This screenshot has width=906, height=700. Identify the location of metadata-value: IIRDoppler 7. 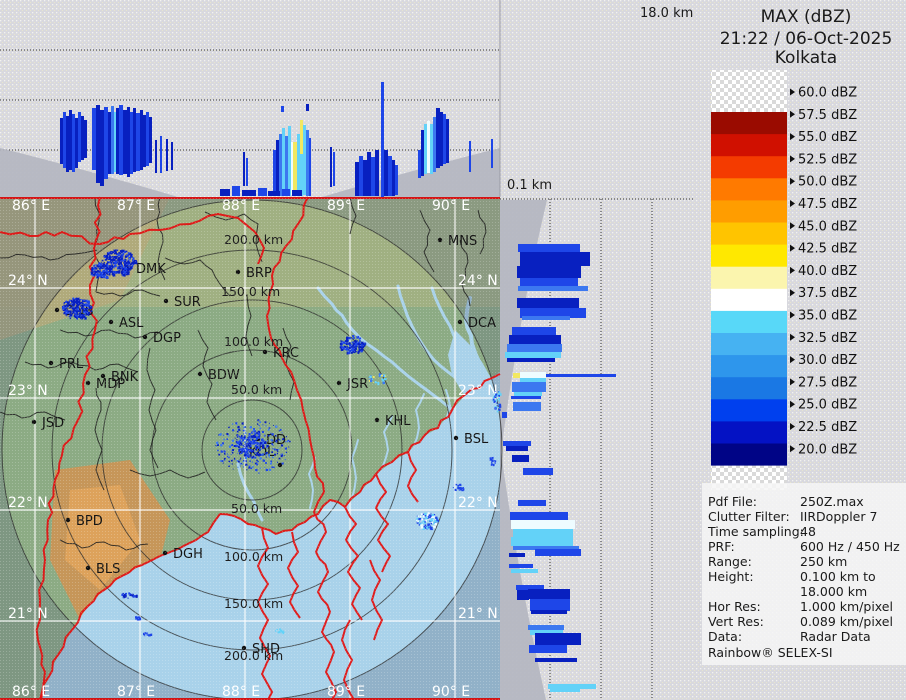
(838, 516).